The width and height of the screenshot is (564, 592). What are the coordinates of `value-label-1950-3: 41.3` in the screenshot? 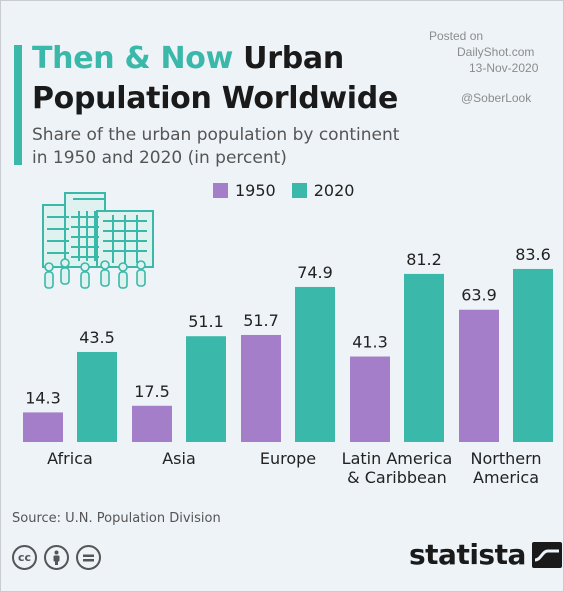 It's located at (370, 342).